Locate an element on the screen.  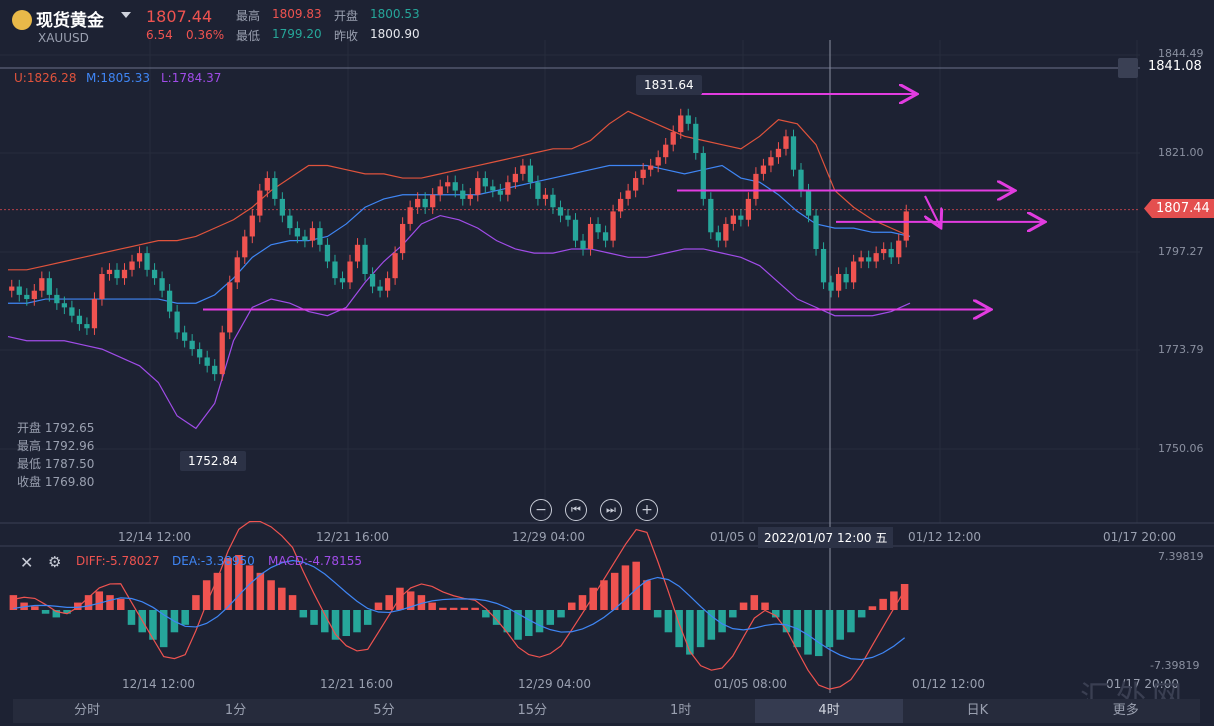
x-axis-tick: 01/12 12:00 is located at coordinates (944, 537).